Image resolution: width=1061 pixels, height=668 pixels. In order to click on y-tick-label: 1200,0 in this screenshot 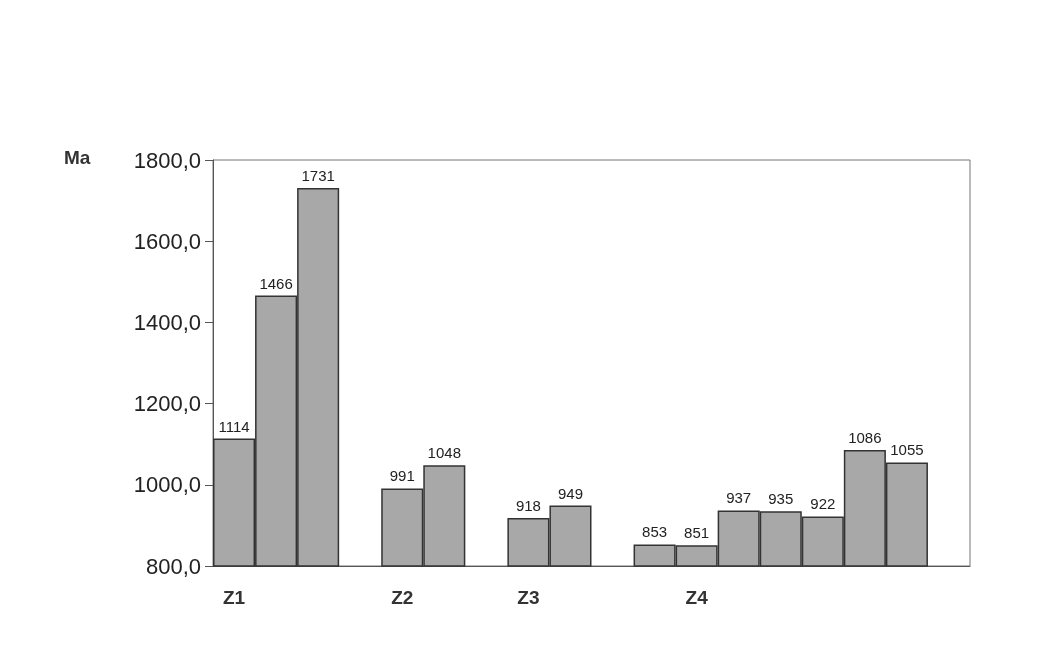, I will do `click(167, 404)`.